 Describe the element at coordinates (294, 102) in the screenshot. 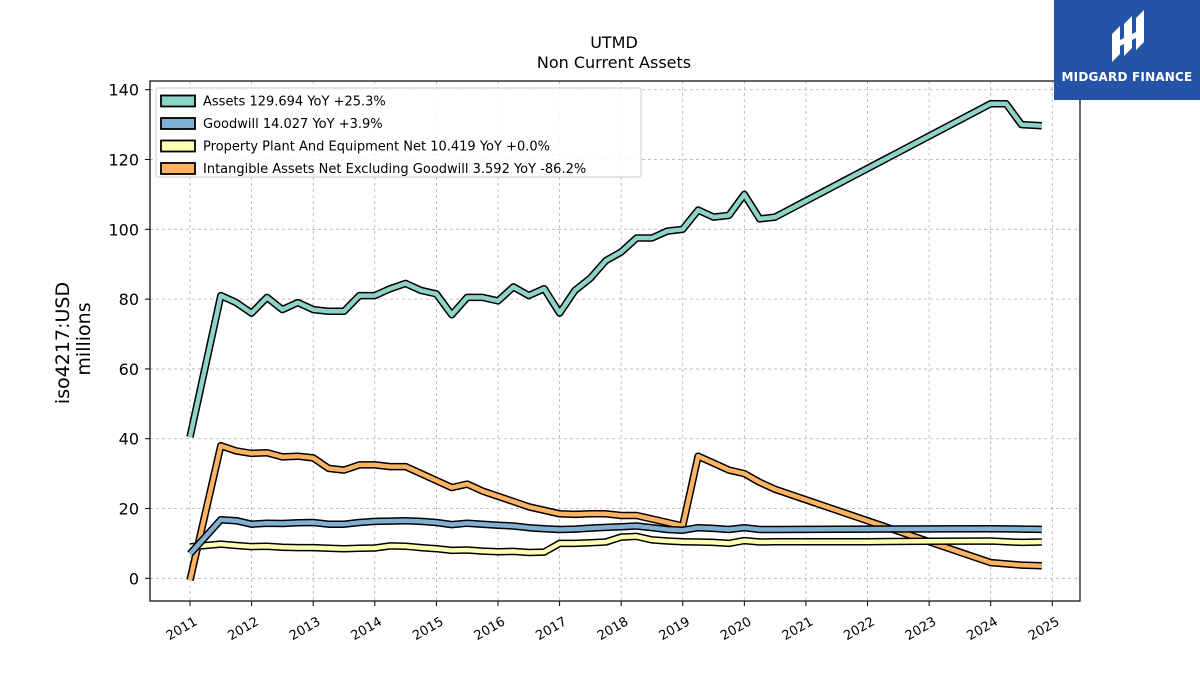

I see `legend-label: Assets 129.694 YoY +25.3%` at that location.